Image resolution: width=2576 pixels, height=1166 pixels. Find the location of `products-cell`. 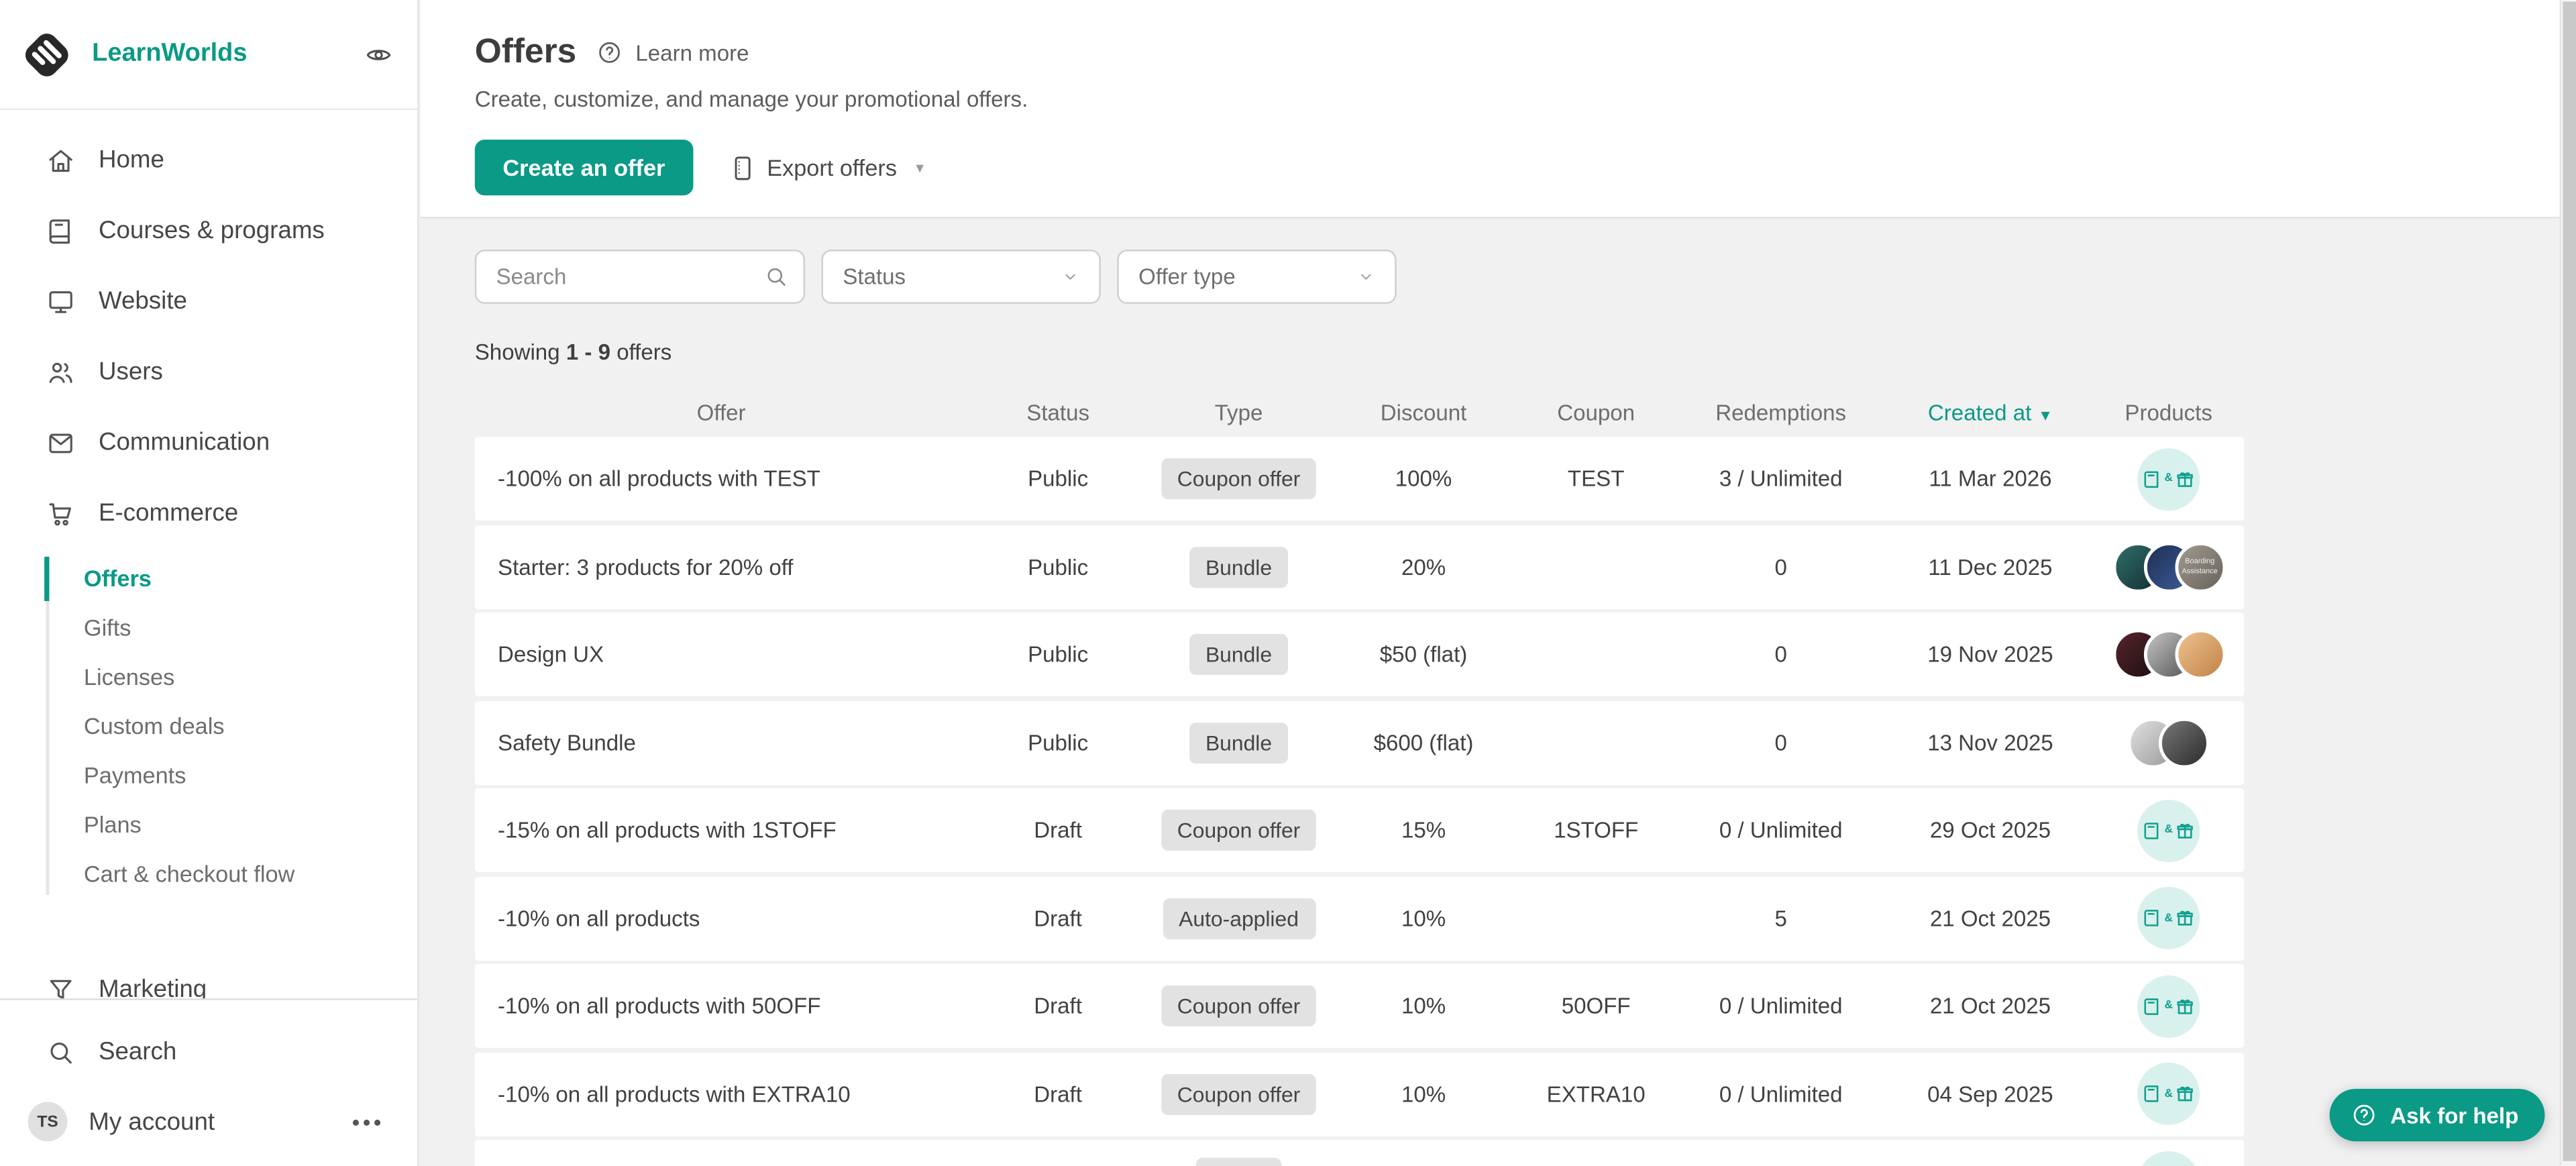

products-cell is located at coordinates (2168, 654).